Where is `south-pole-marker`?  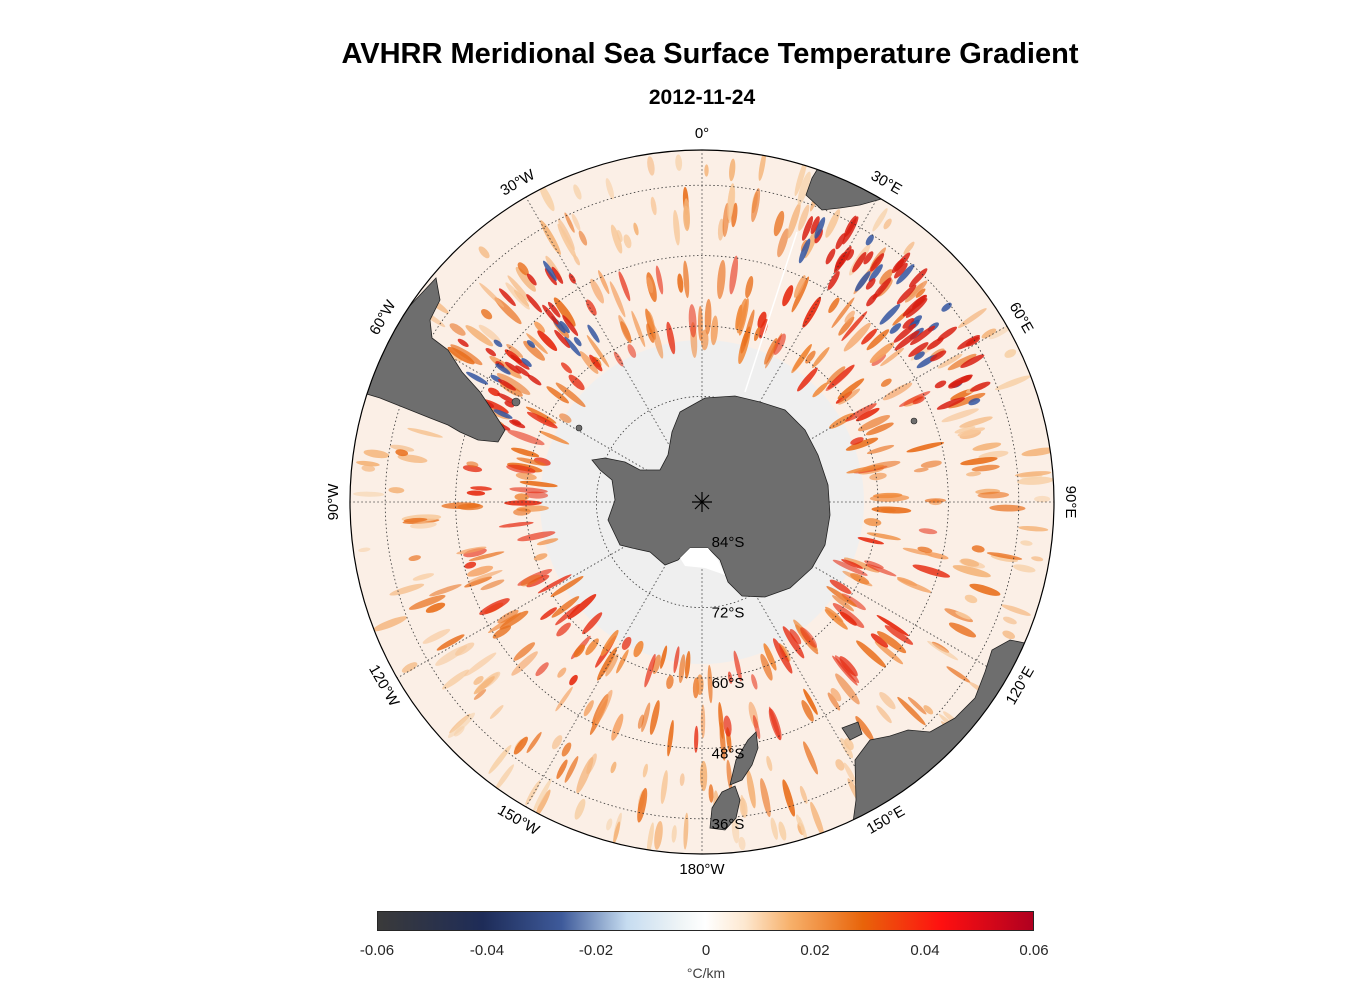 south-pole-marker is located at coordinates (702, 502).